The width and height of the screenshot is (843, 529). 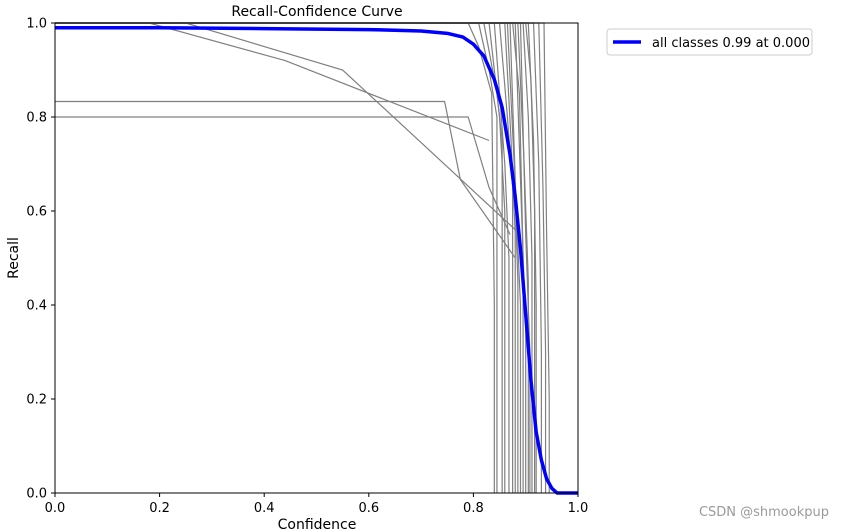 What do you see at coordinates (159, 508) in the screenshot?
I see `x-tick-label: 0.2` at bounding box center [159, 508].